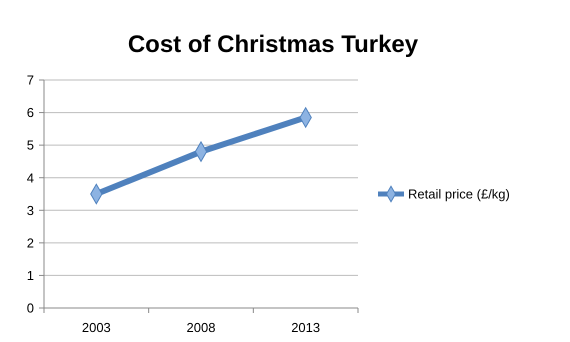  I want to click on x-tick-label: 2008, so click(201, 327).